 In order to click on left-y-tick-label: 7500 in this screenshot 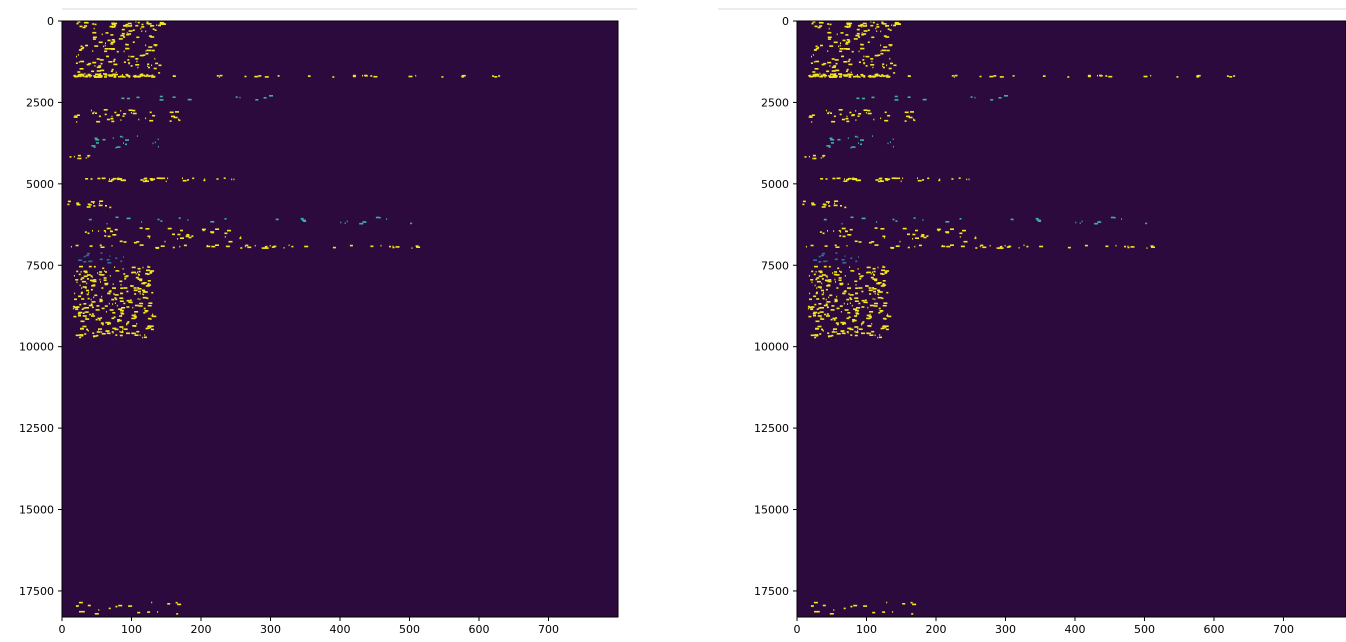, I will do `click(40, 265)`.